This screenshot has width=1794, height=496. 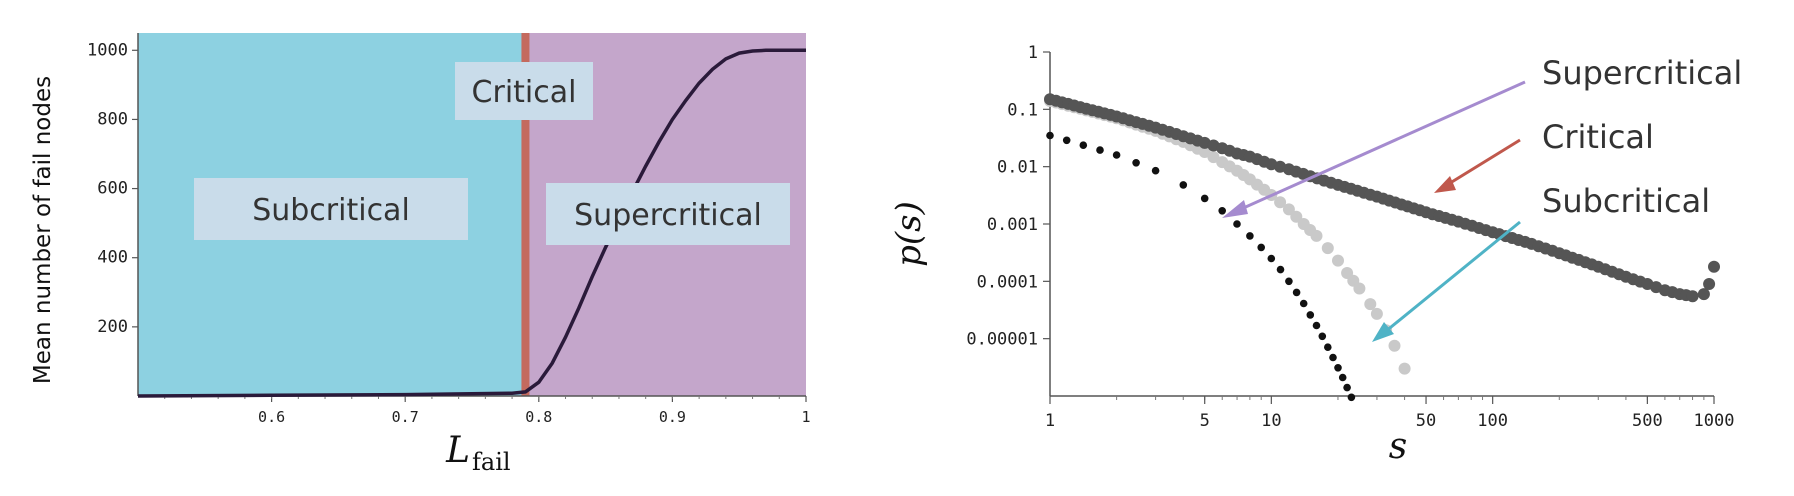 I want to click on subcritical-label-box, so click(x=331, y=209).